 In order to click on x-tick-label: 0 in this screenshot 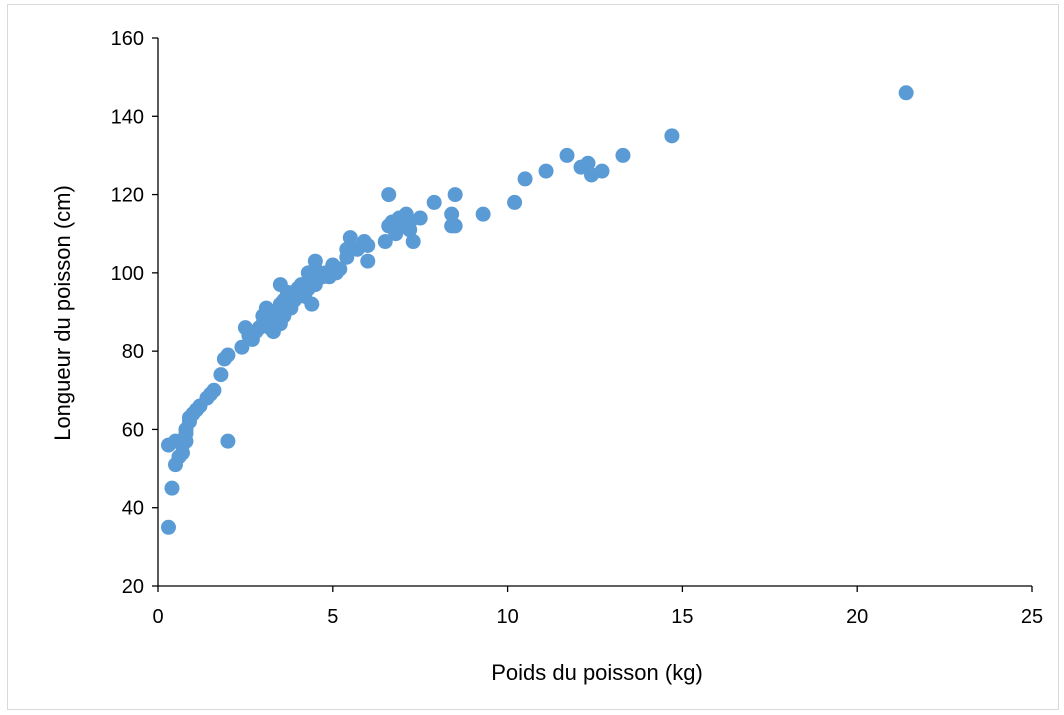, I will do `click(157, 617)`.